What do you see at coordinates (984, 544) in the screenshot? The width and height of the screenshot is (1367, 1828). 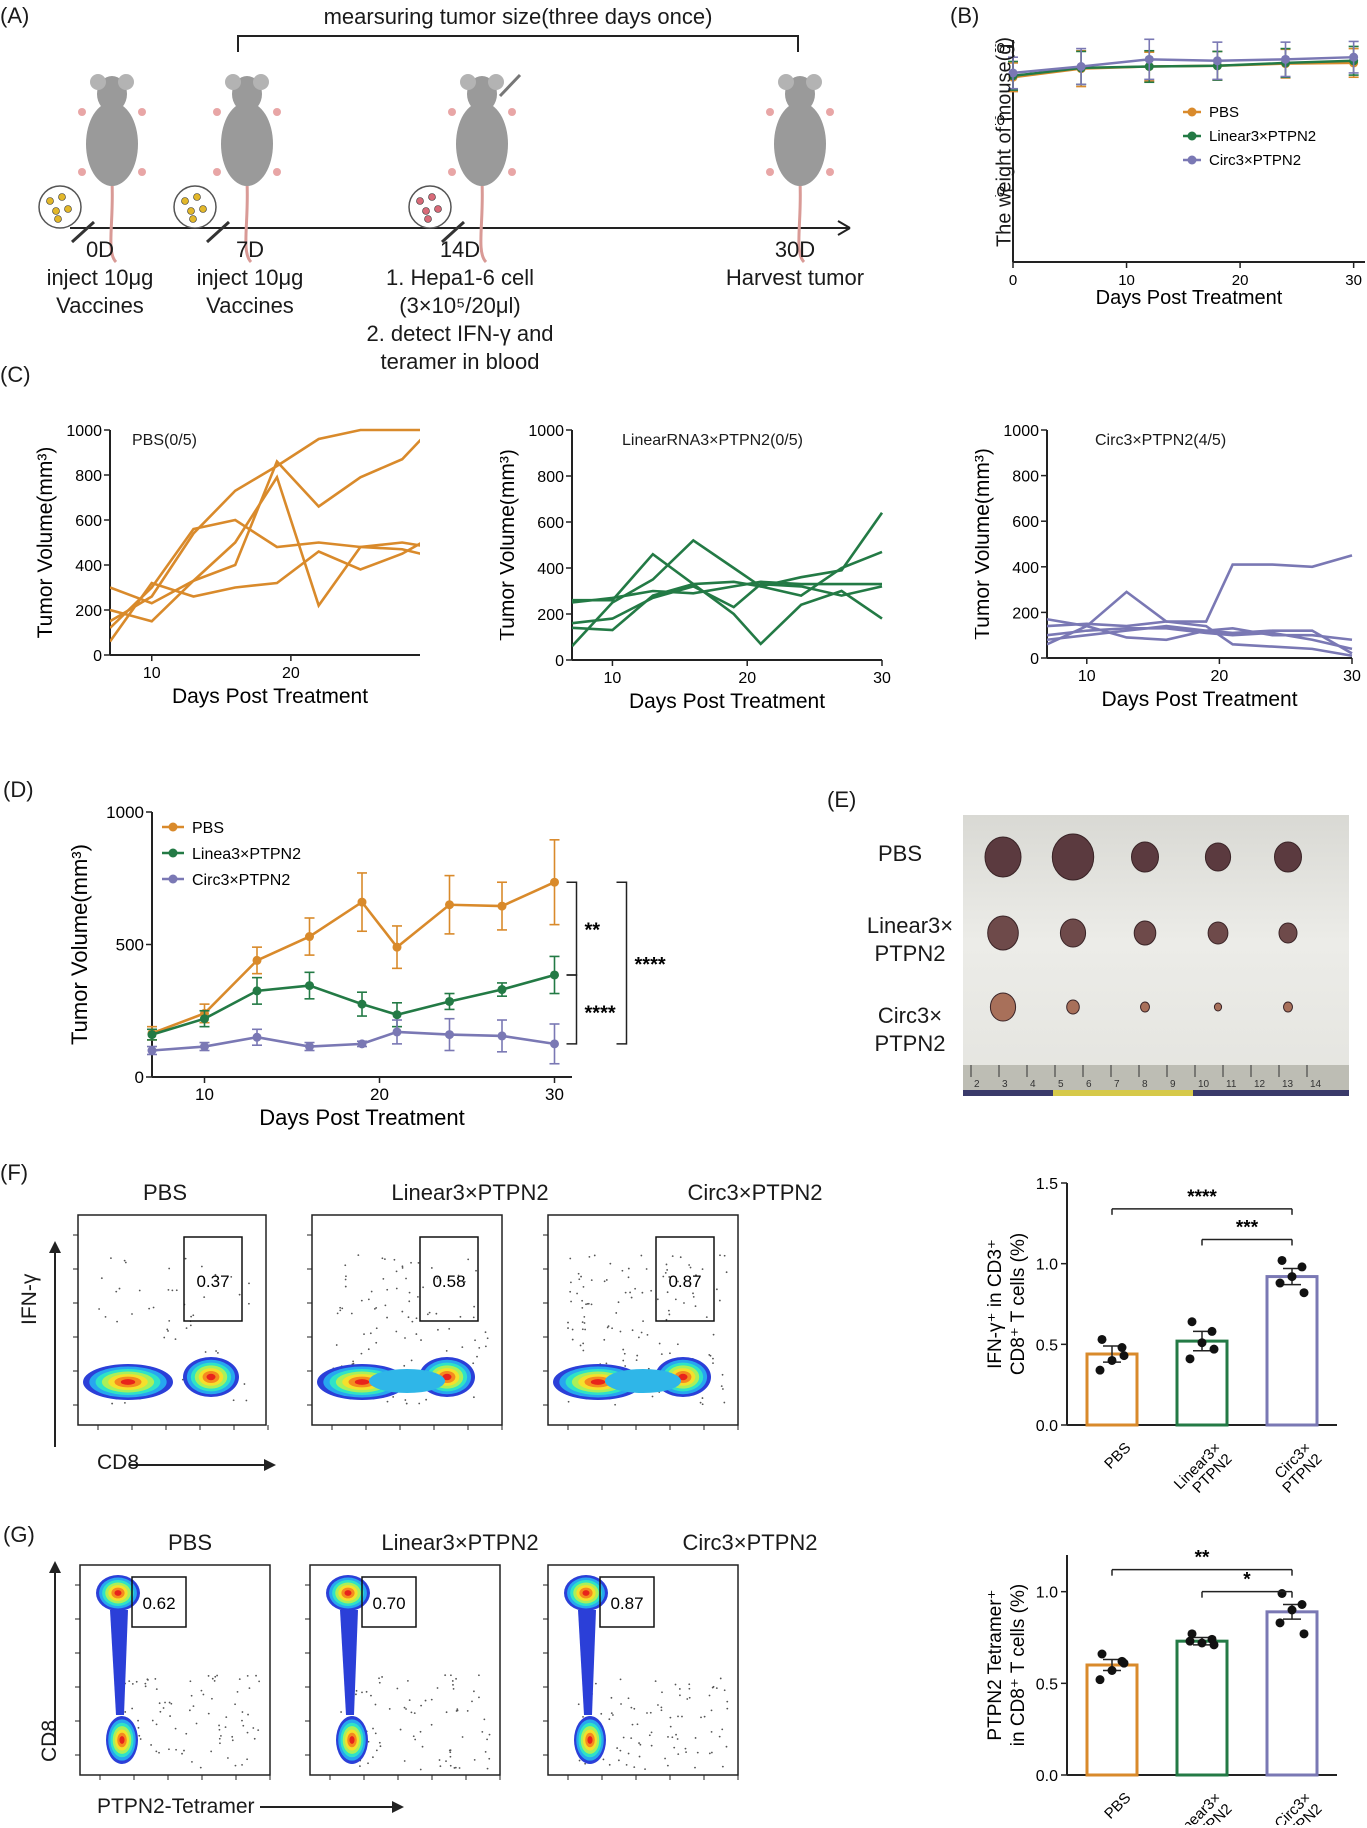 I see `y-axis-label: Tumor Volume(mm³)` at bounding box center [984, 544].